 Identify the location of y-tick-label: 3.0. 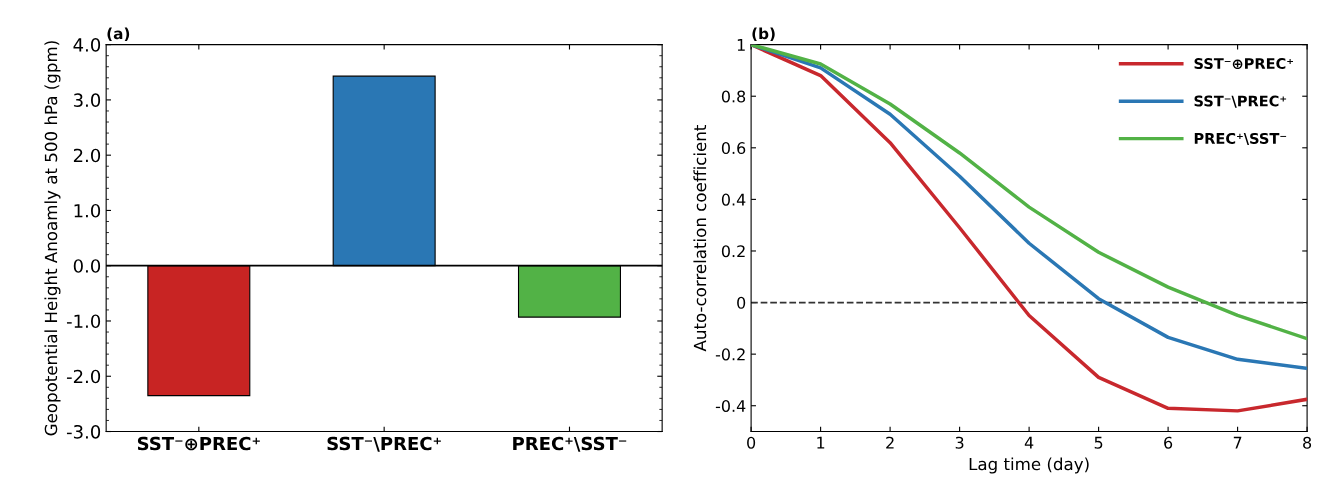
(87, 100).